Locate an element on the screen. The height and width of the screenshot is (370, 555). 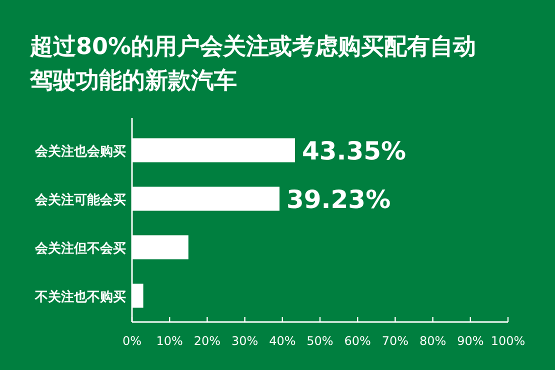
x-tick-label: 50% is located at coordinates (320, 341).